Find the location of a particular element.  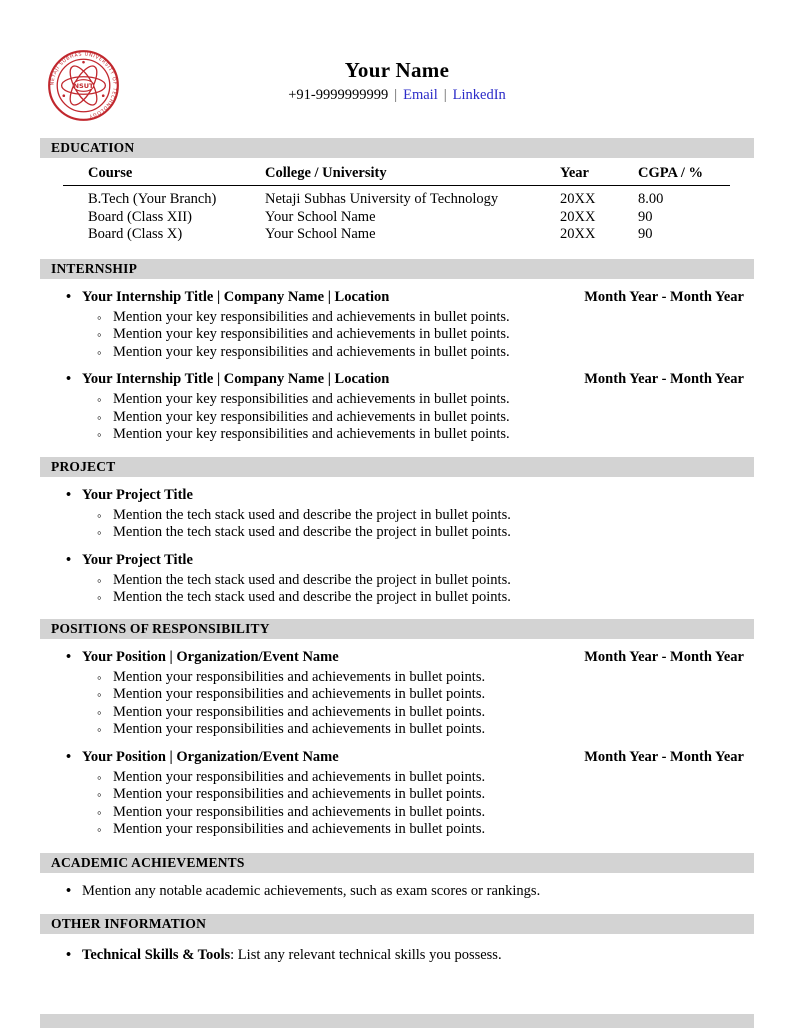

email-link: Email is located at coordinates (420, 95).